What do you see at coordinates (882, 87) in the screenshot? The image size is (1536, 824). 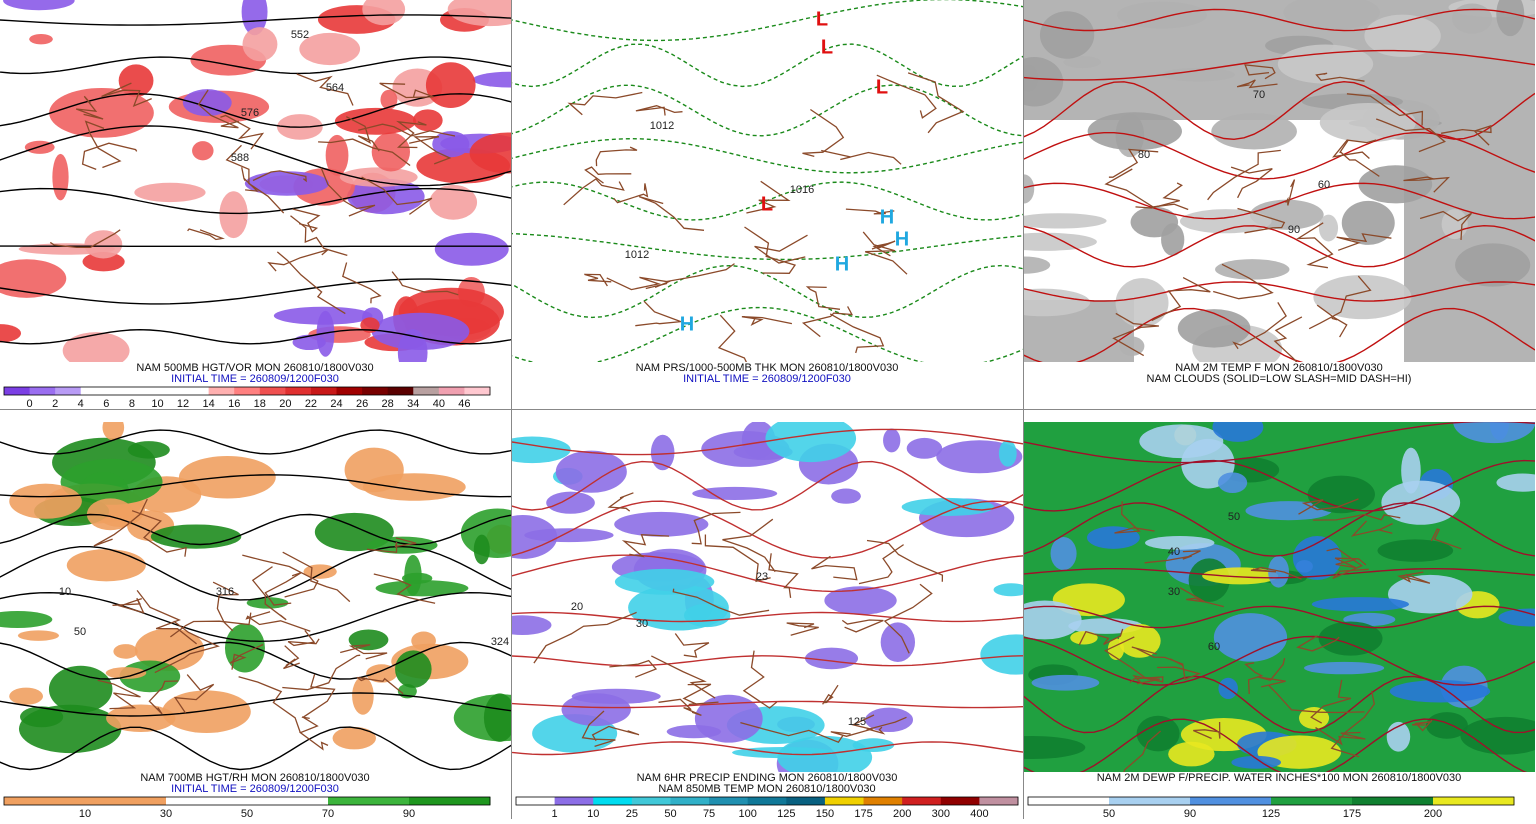 I see `map-label: L` at bounding box center [882, 87].